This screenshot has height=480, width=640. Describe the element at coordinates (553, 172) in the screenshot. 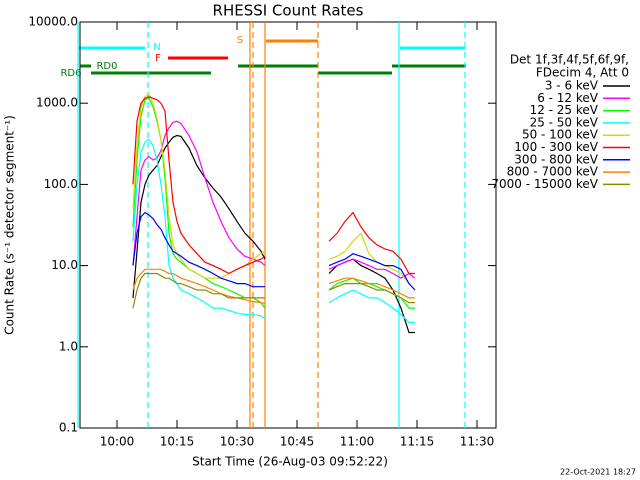

I see `legend-label: 800 - 7000 keV` at that location.